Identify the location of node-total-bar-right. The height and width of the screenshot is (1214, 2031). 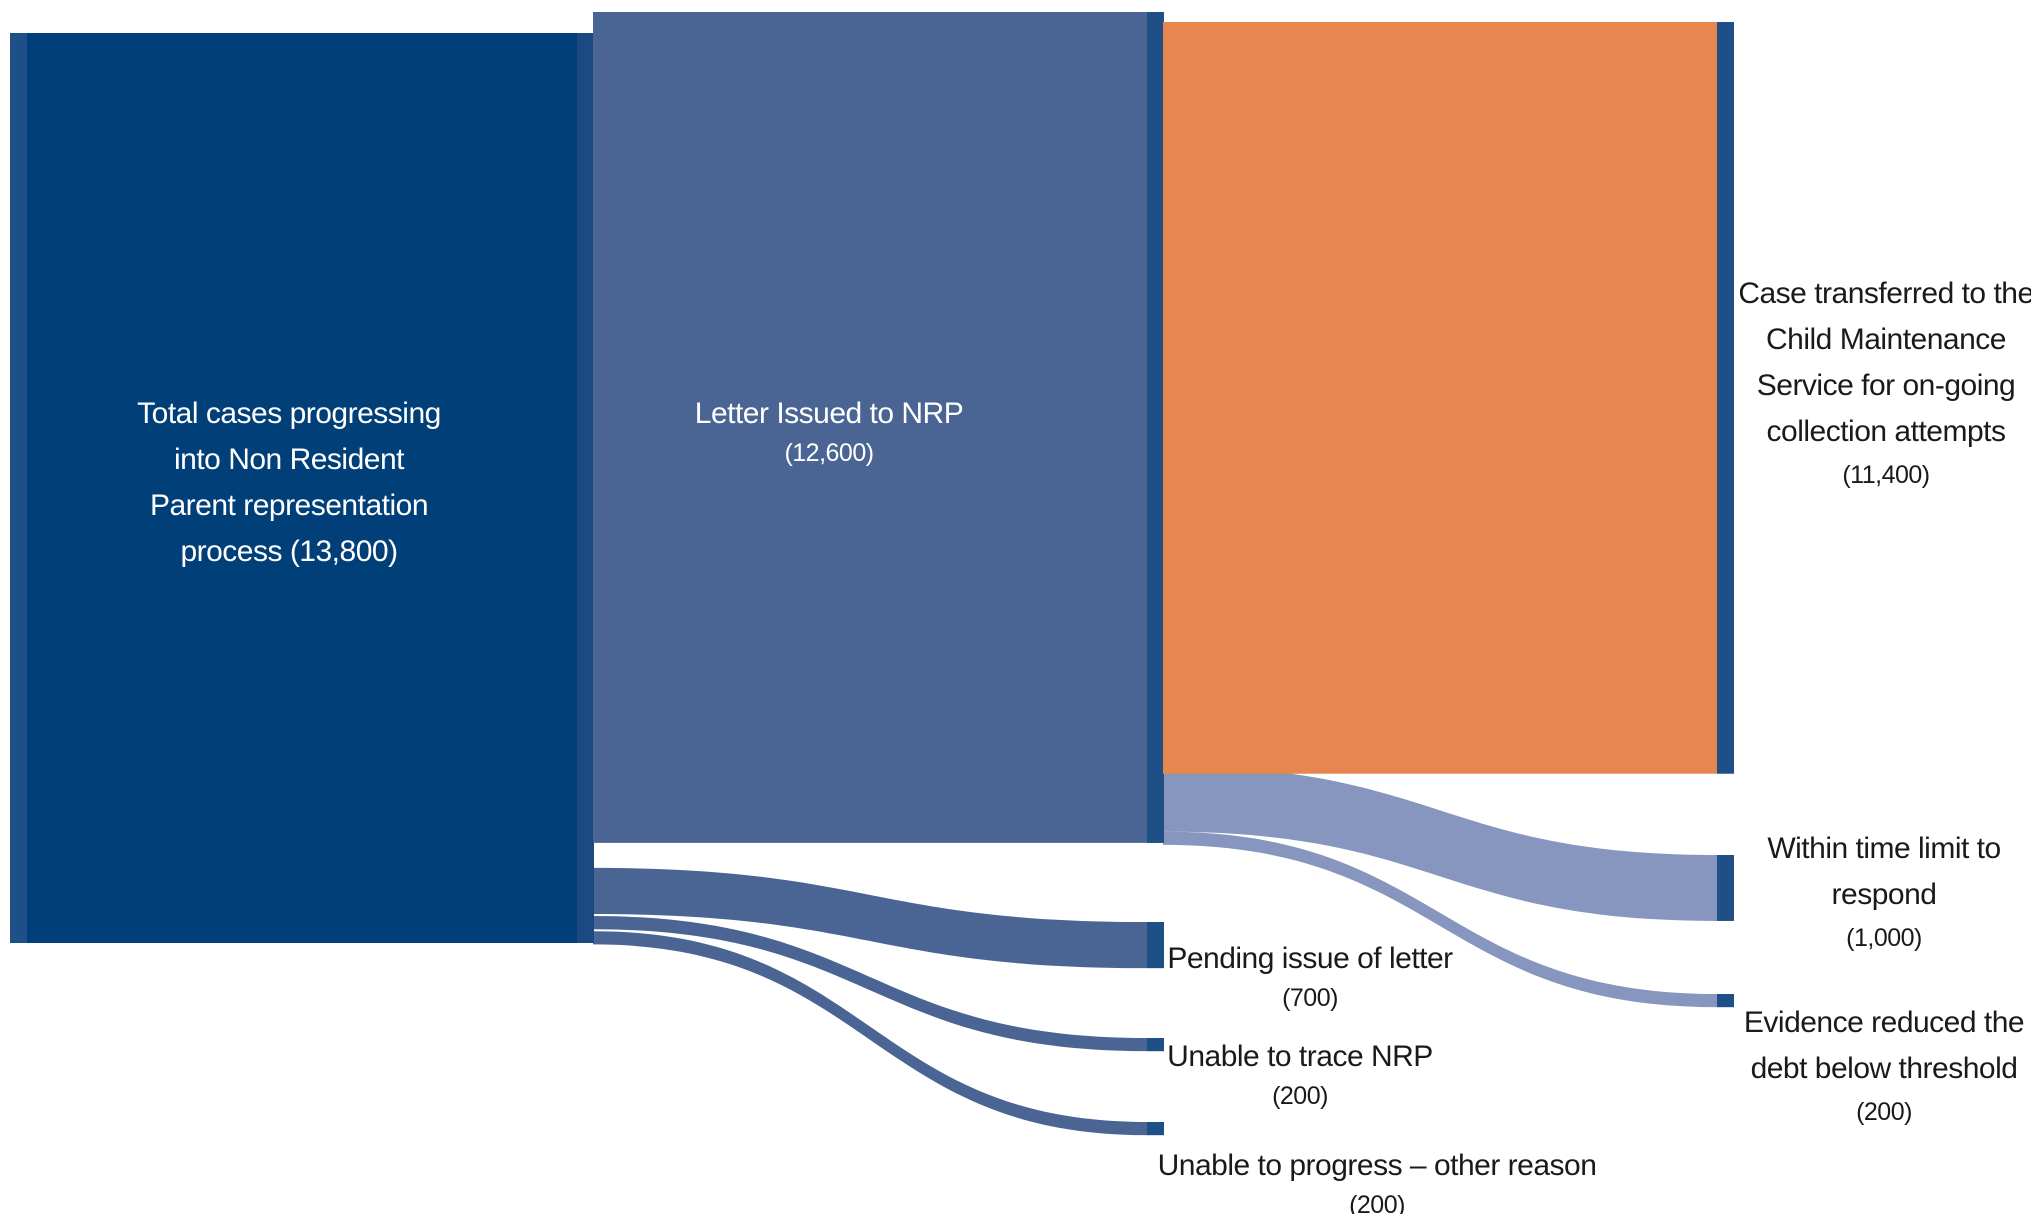
(585, 488).